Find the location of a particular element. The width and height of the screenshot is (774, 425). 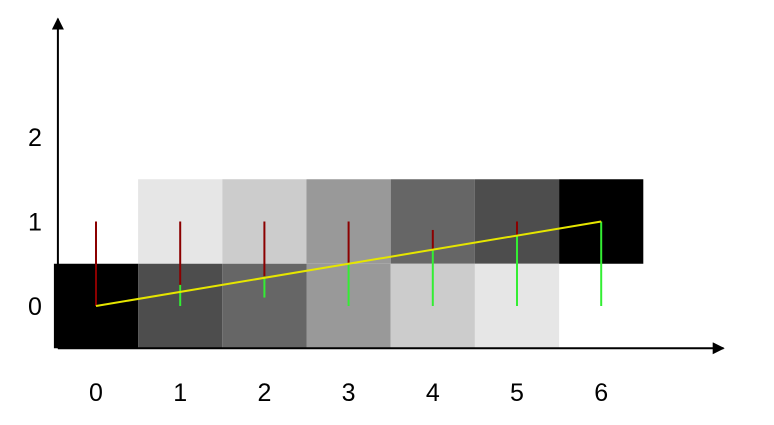

x-tick-label-6: 6 is located at coordinates (601, 393).